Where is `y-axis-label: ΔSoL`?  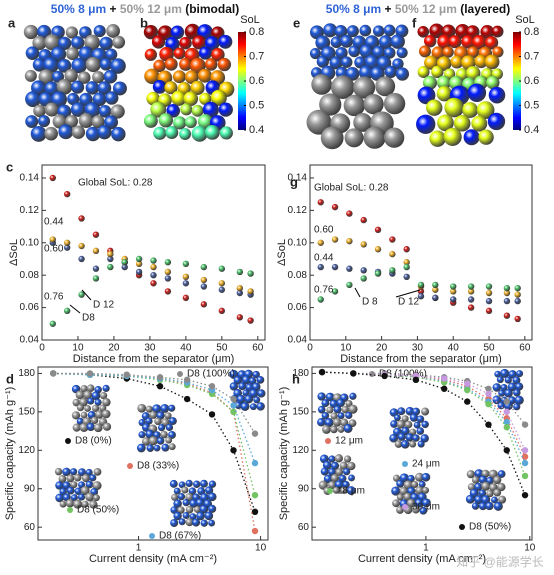 y-axis-label: ΔSoL is located at coordinates (14, 252).